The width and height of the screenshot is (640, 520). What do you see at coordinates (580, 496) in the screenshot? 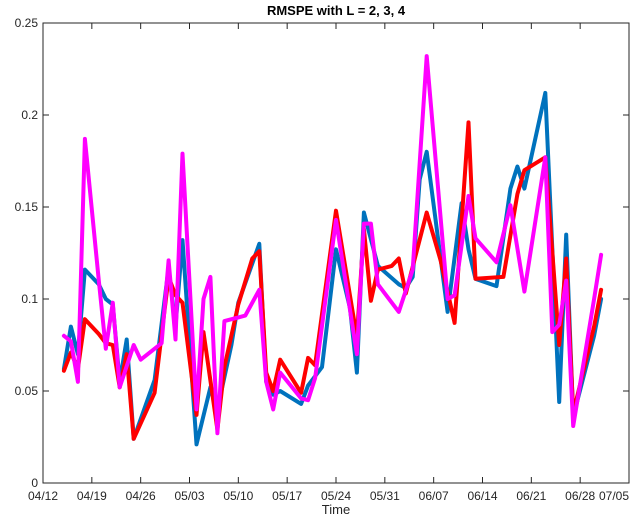
I see `x-tick-label: 06/28` at bounding box center [580, 496].